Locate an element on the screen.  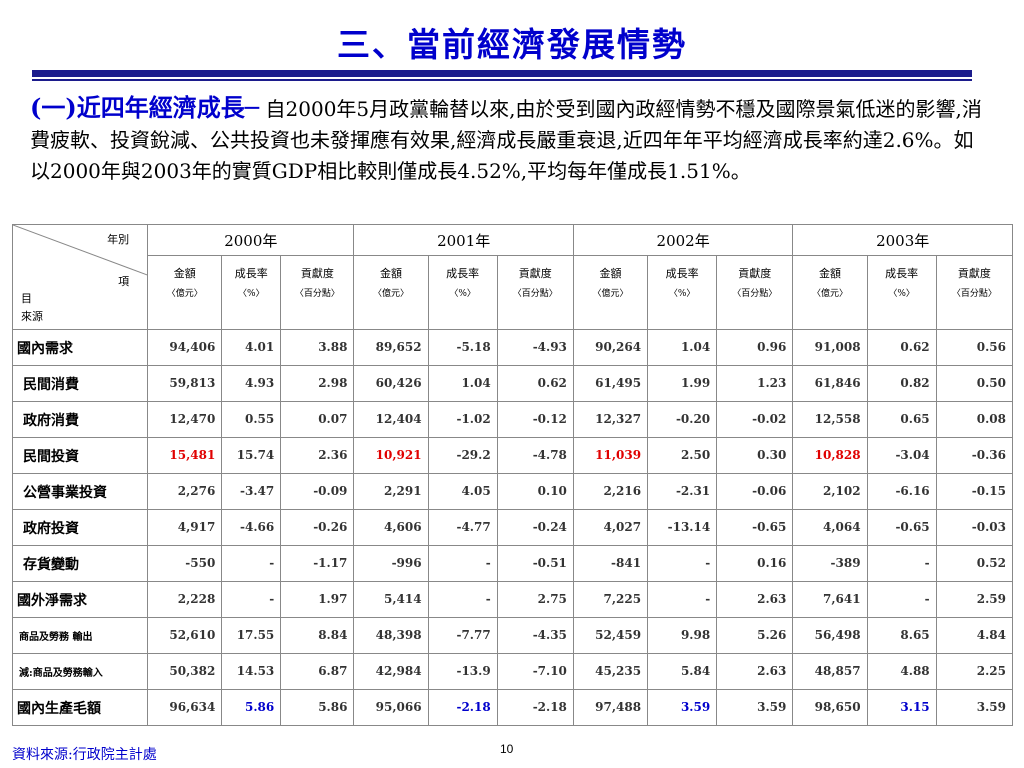
table-cell: -0.06 is located at coordinates (755, 491).